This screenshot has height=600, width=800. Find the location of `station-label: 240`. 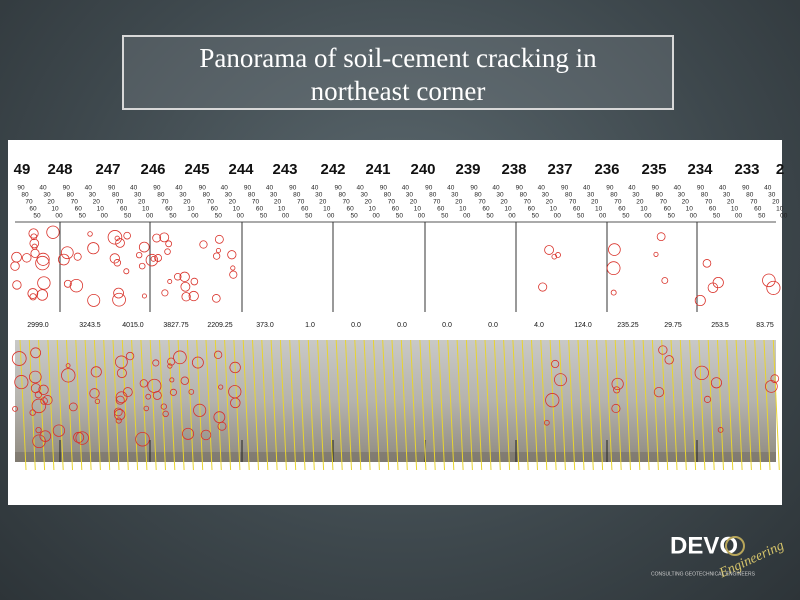

station-label: 240 is located at coordinates (422, 169).